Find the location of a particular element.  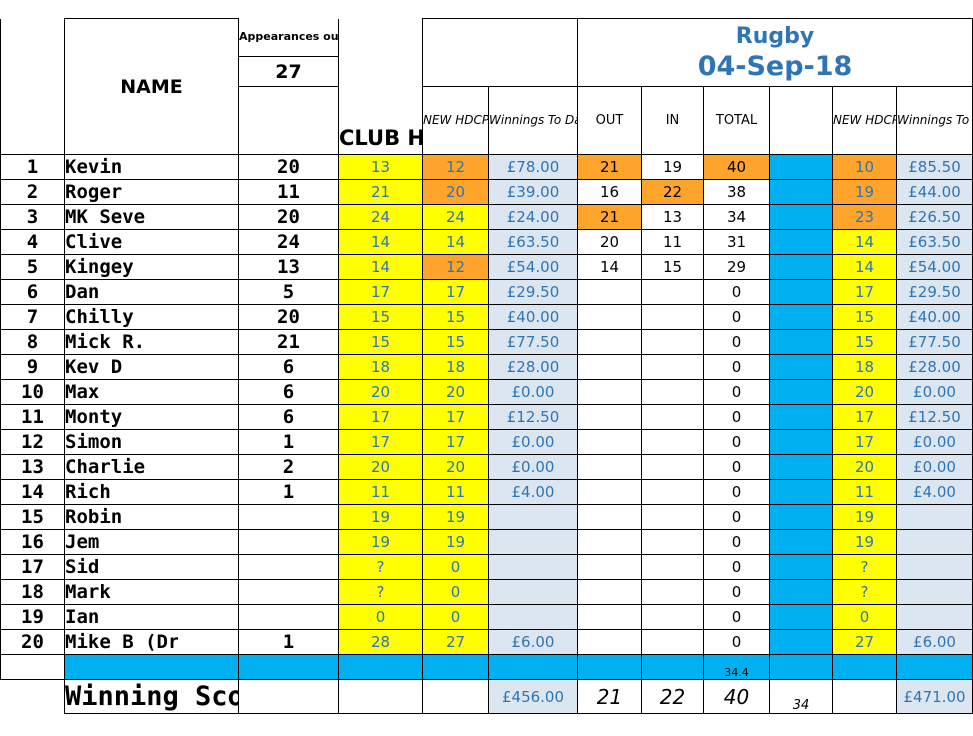

new-hdcp: 20 is located at coordinates (455, 392).